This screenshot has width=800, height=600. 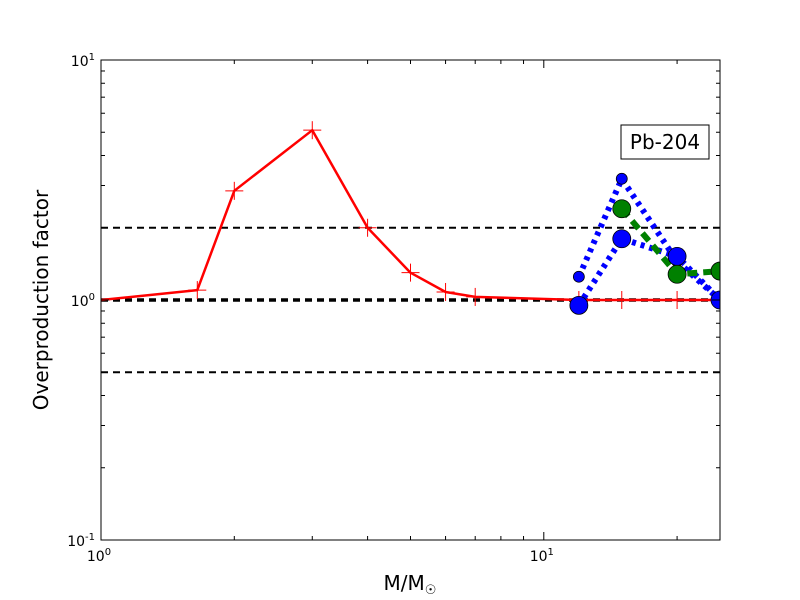 I want to click on annotation-label: Pb-204, so click(x=665, y=142).